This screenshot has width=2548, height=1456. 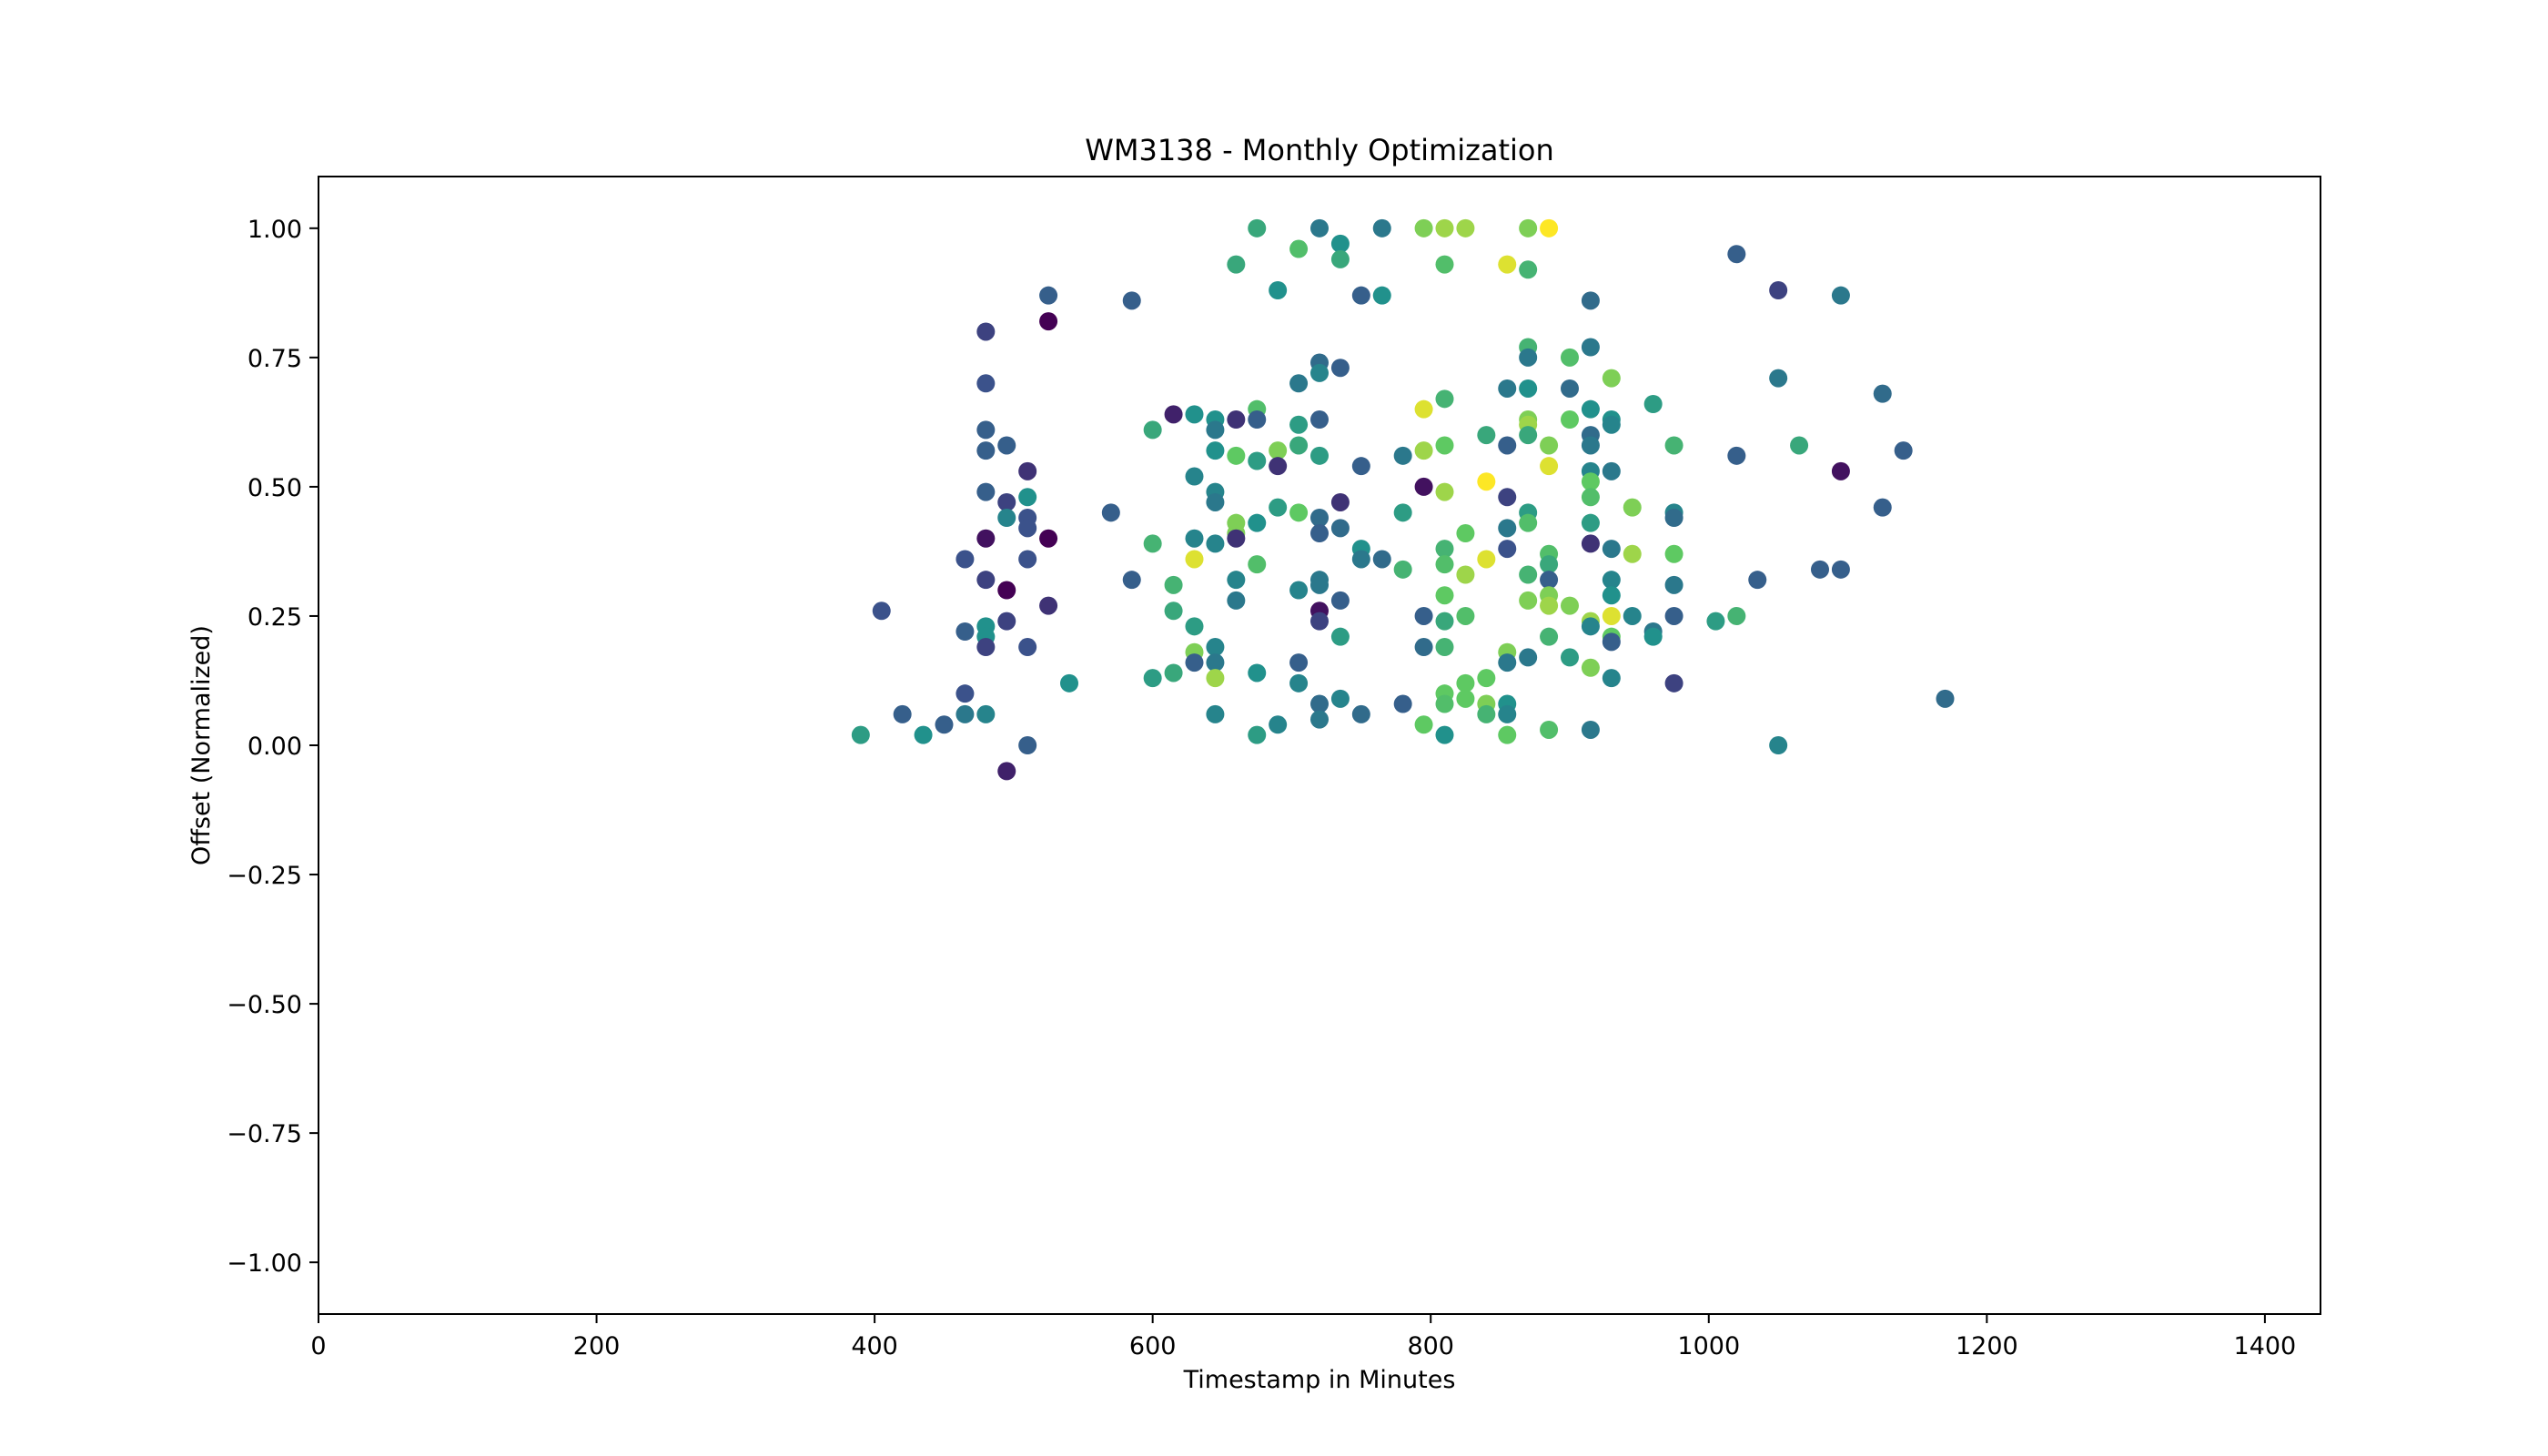 I want to click on y-tick-label: −0.50, so click(x=264, y=1005).